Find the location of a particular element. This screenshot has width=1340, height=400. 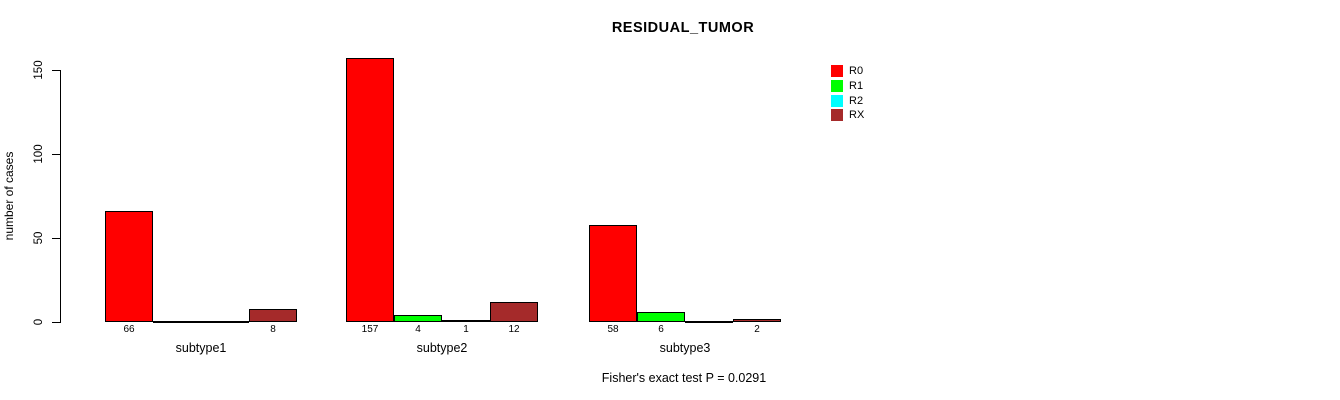

bar-value-label: 6 is located at coordinates (661, 329).